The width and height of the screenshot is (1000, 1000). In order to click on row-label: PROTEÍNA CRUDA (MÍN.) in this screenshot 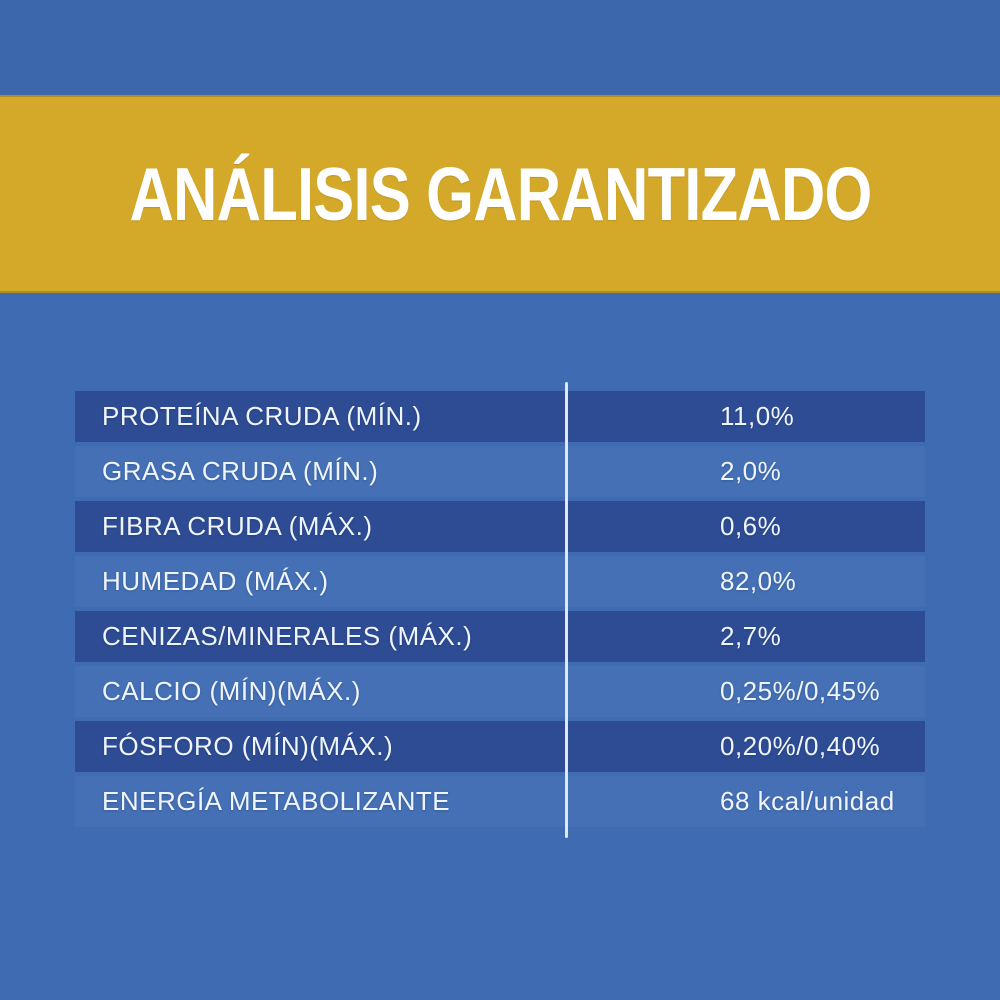, I will do `click(262, 416)`.